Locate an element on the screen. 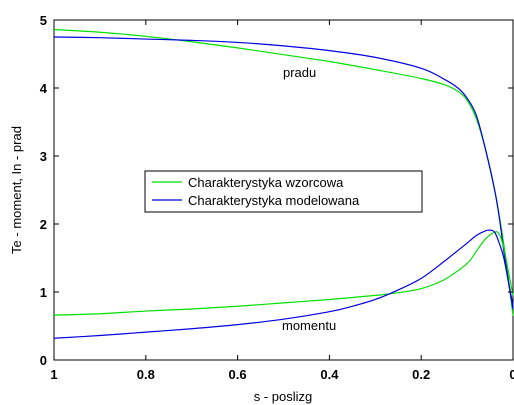  x-tick-label-2: 0.6 is located at coordinates (238, 374).